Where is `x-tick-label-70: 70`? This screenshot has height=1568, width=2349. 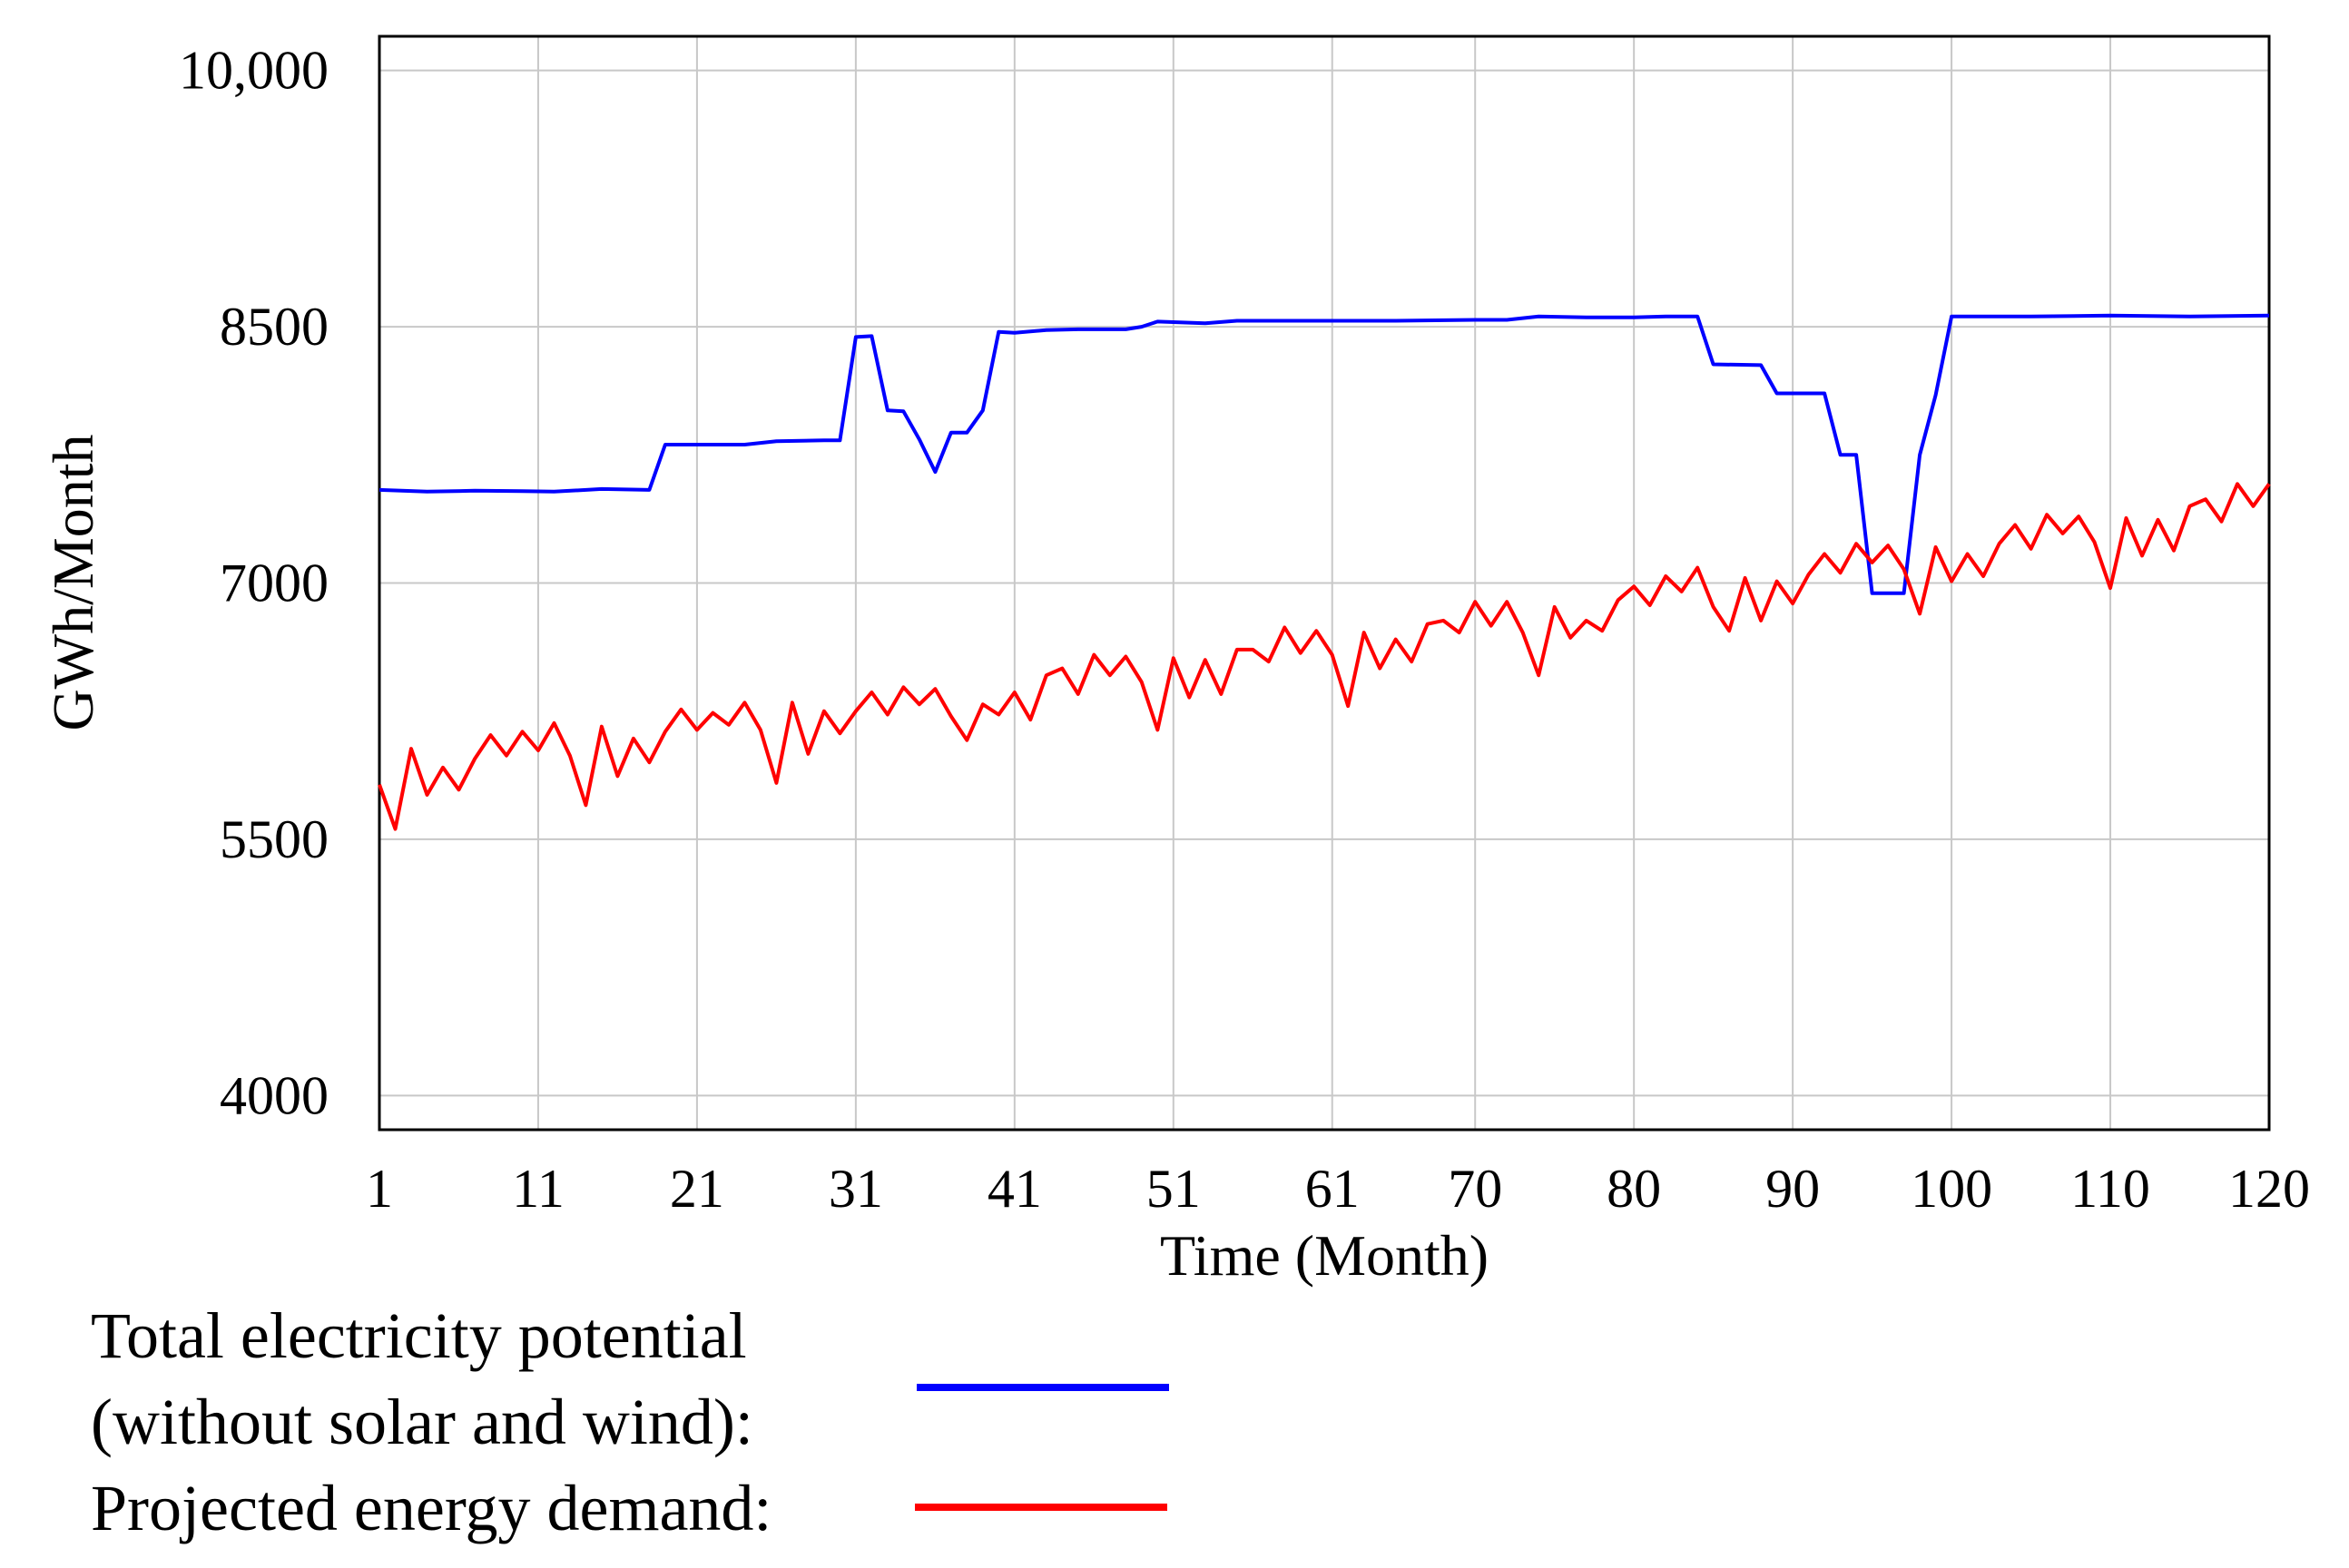
x-tick-label-70: 70 is located at coordinates (1475, 1189).